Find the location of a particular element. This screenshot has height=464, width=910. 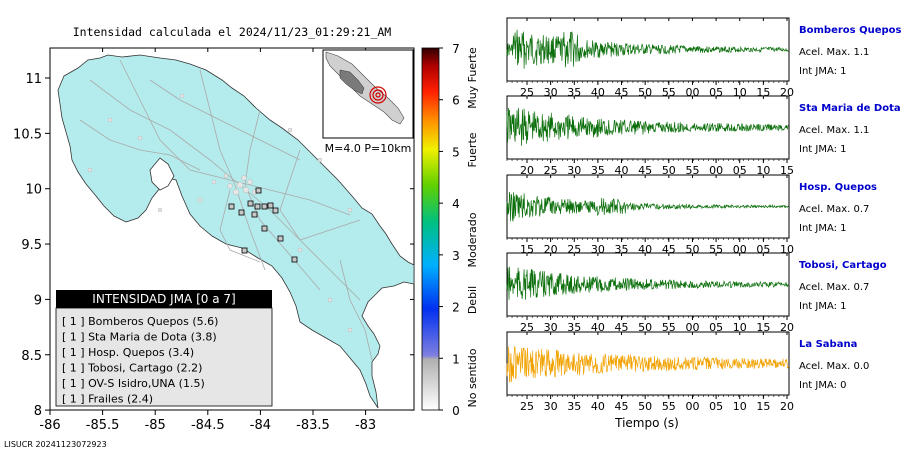

colorbar-labels: Muy Fuerte Fuerte Moderado Debil No sentido is located at coordinates (472, 227).